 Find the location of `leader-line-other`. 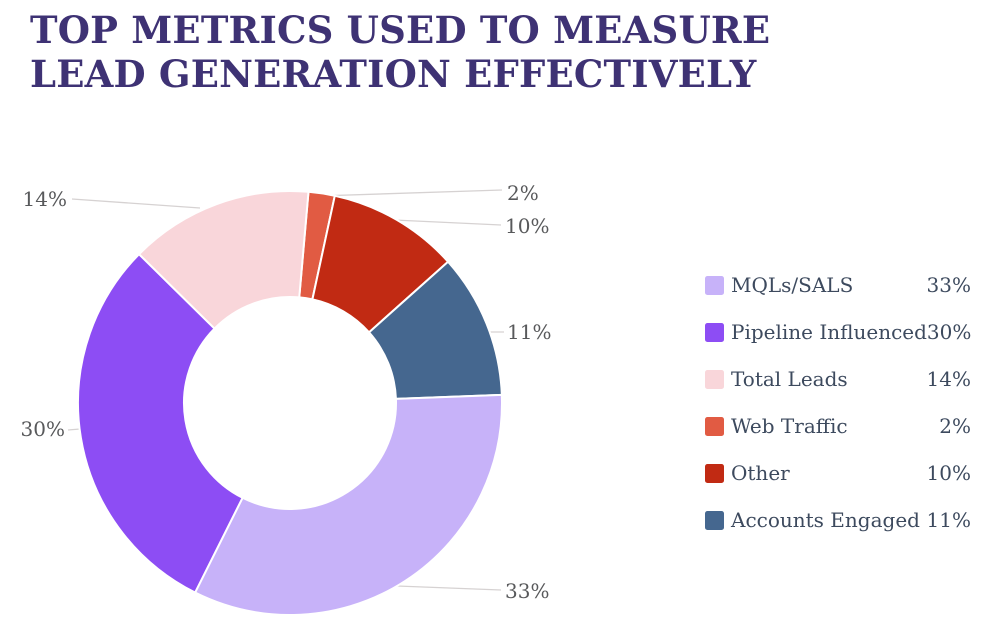

leader-line-other is located at coordinates (447, 222).